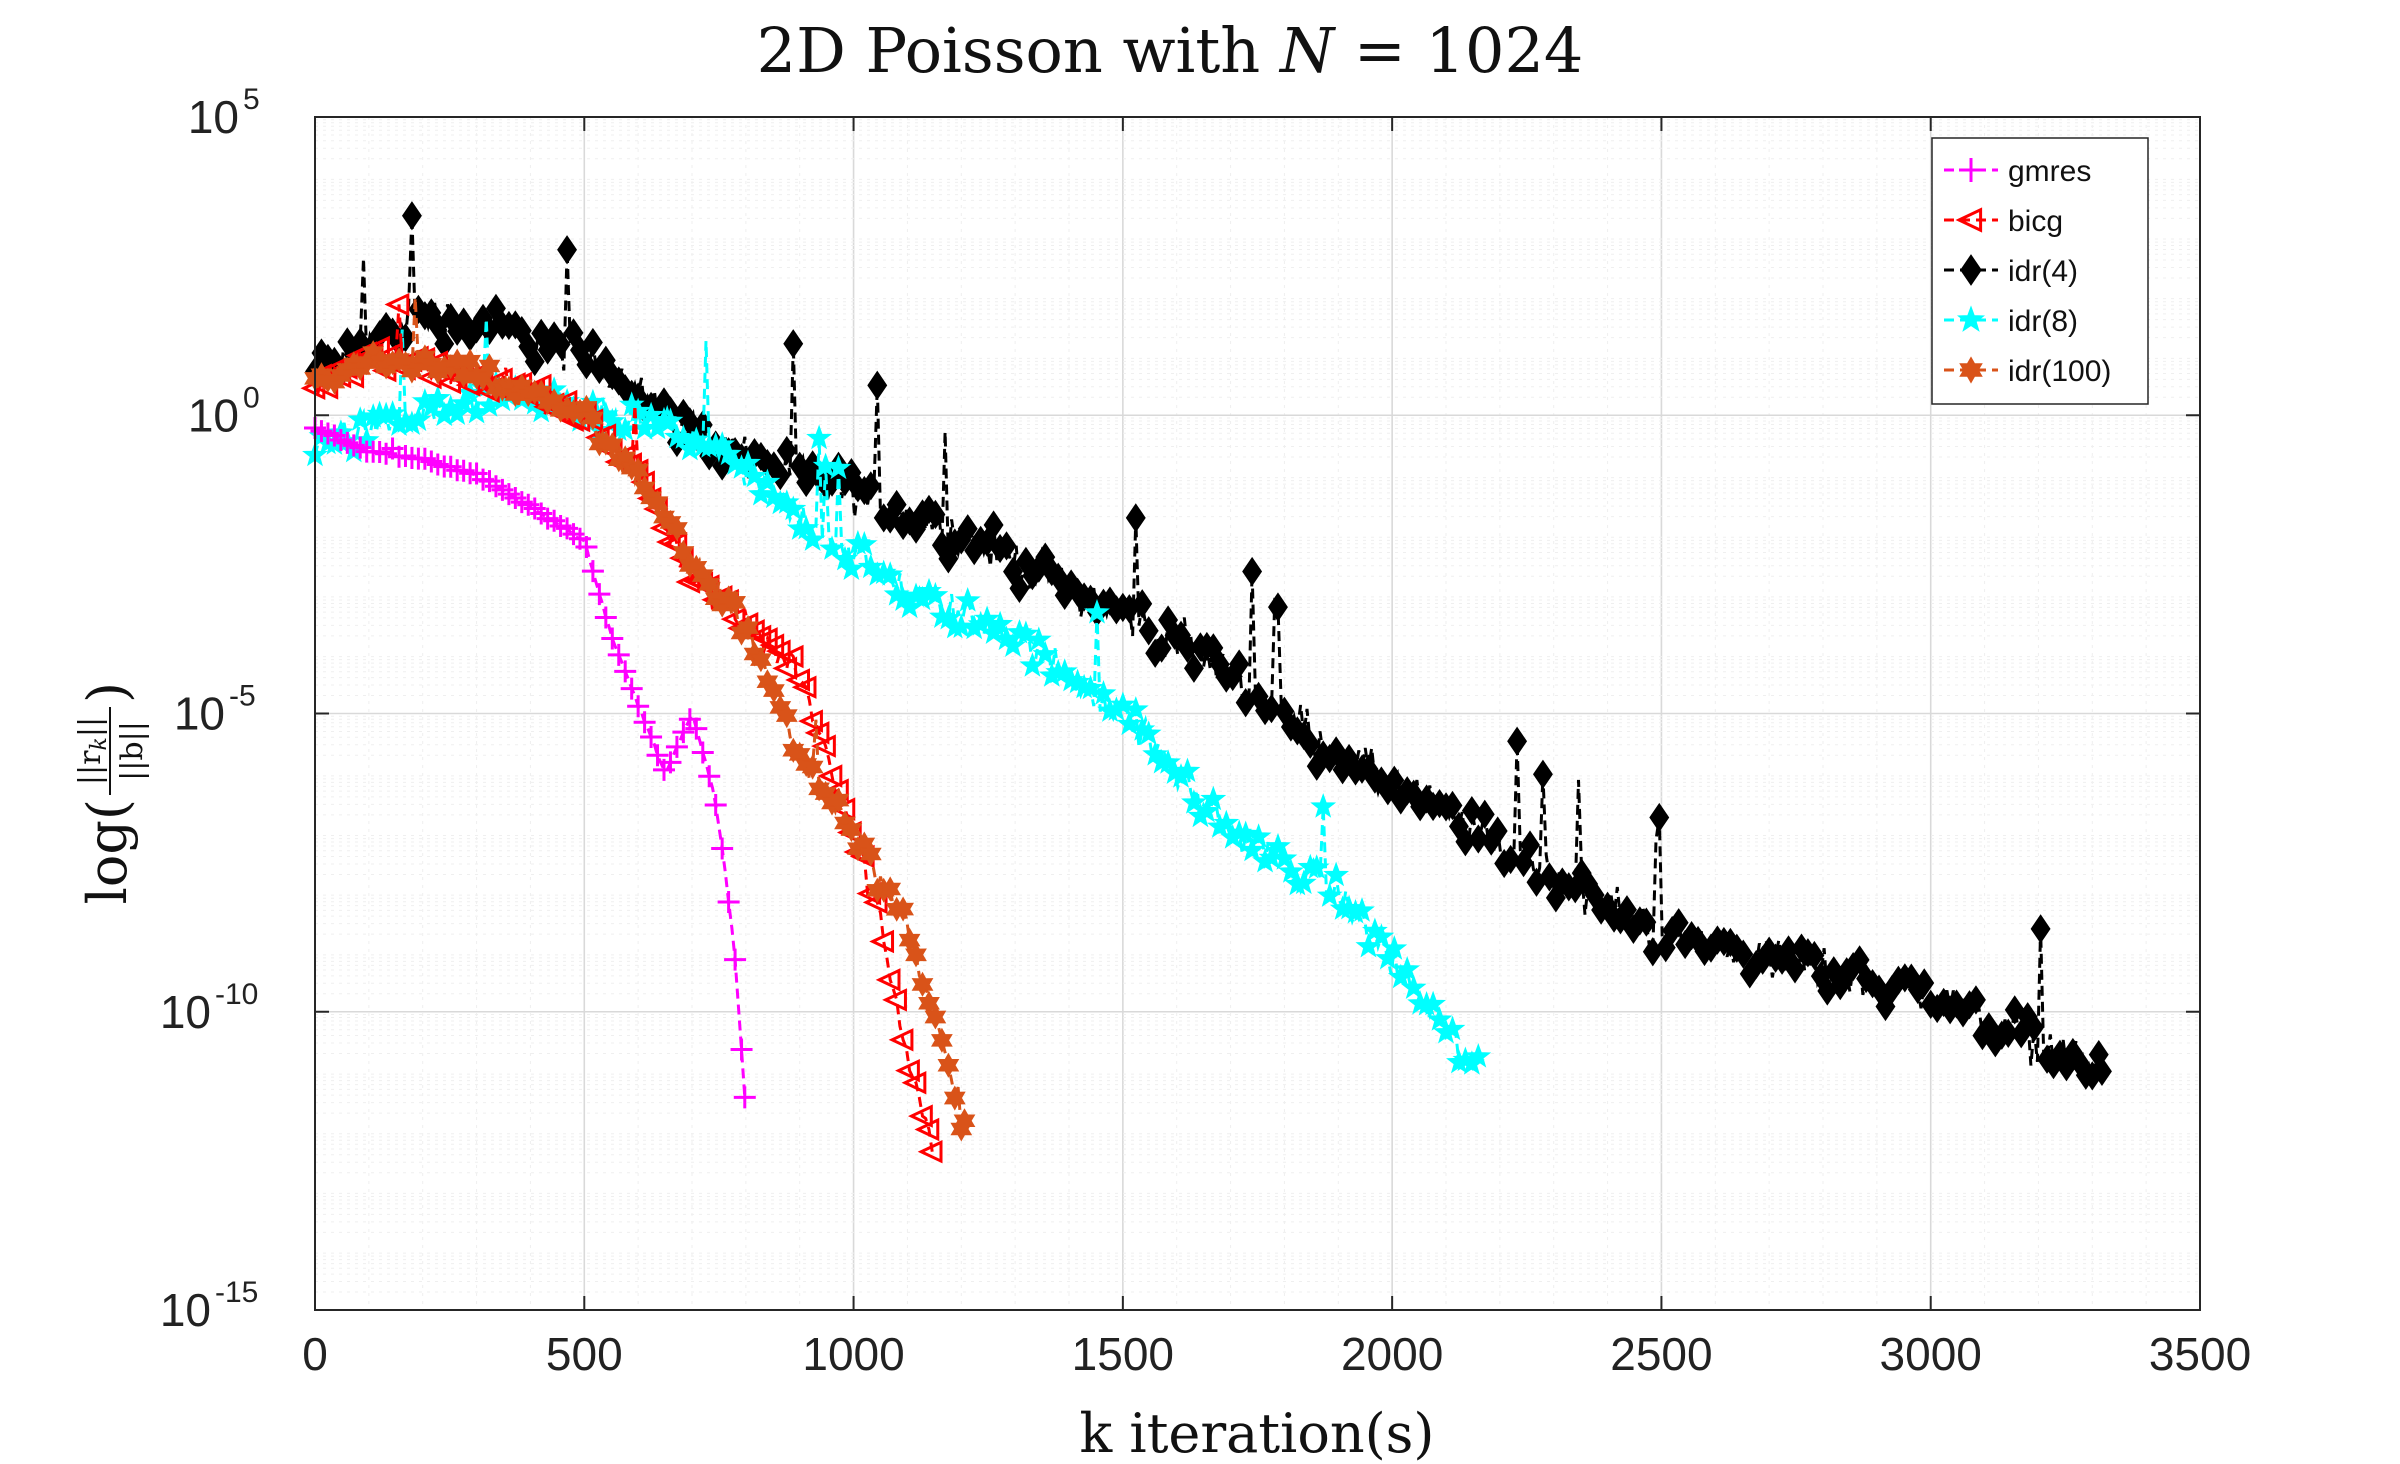 Image resolution: width=2400 pixels, height=1464 pixels. I want to click on x-axis-label: k iteration(s), so click(1257, 1433).